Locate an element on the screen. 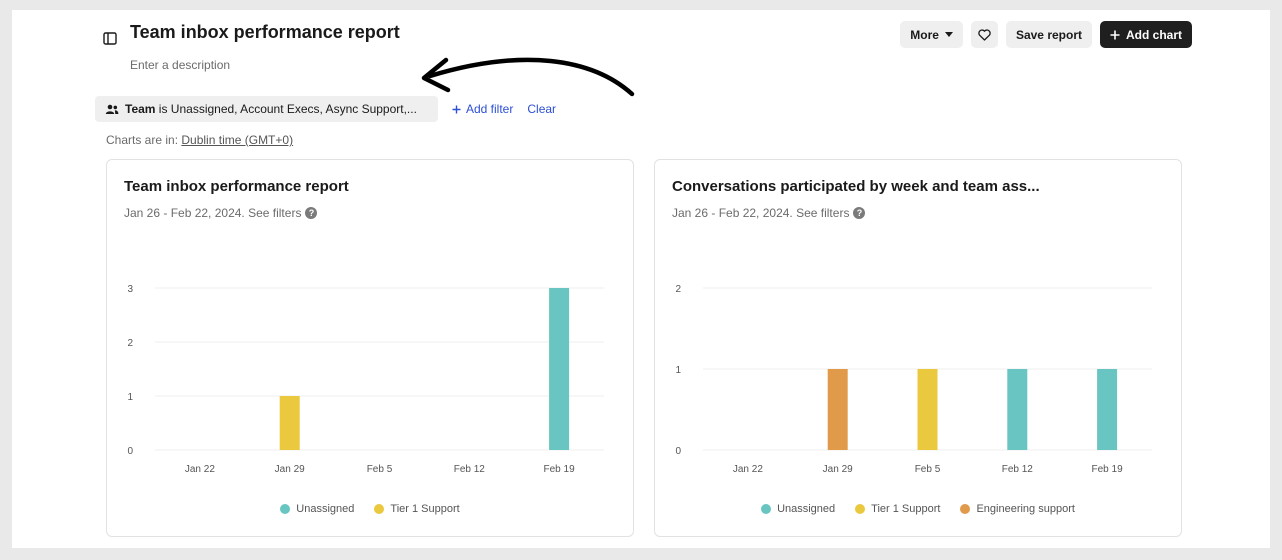 The image size is (1282, 560). chart-legend: Unassigned Tier 1 Support is located at coordinates (370, 509).